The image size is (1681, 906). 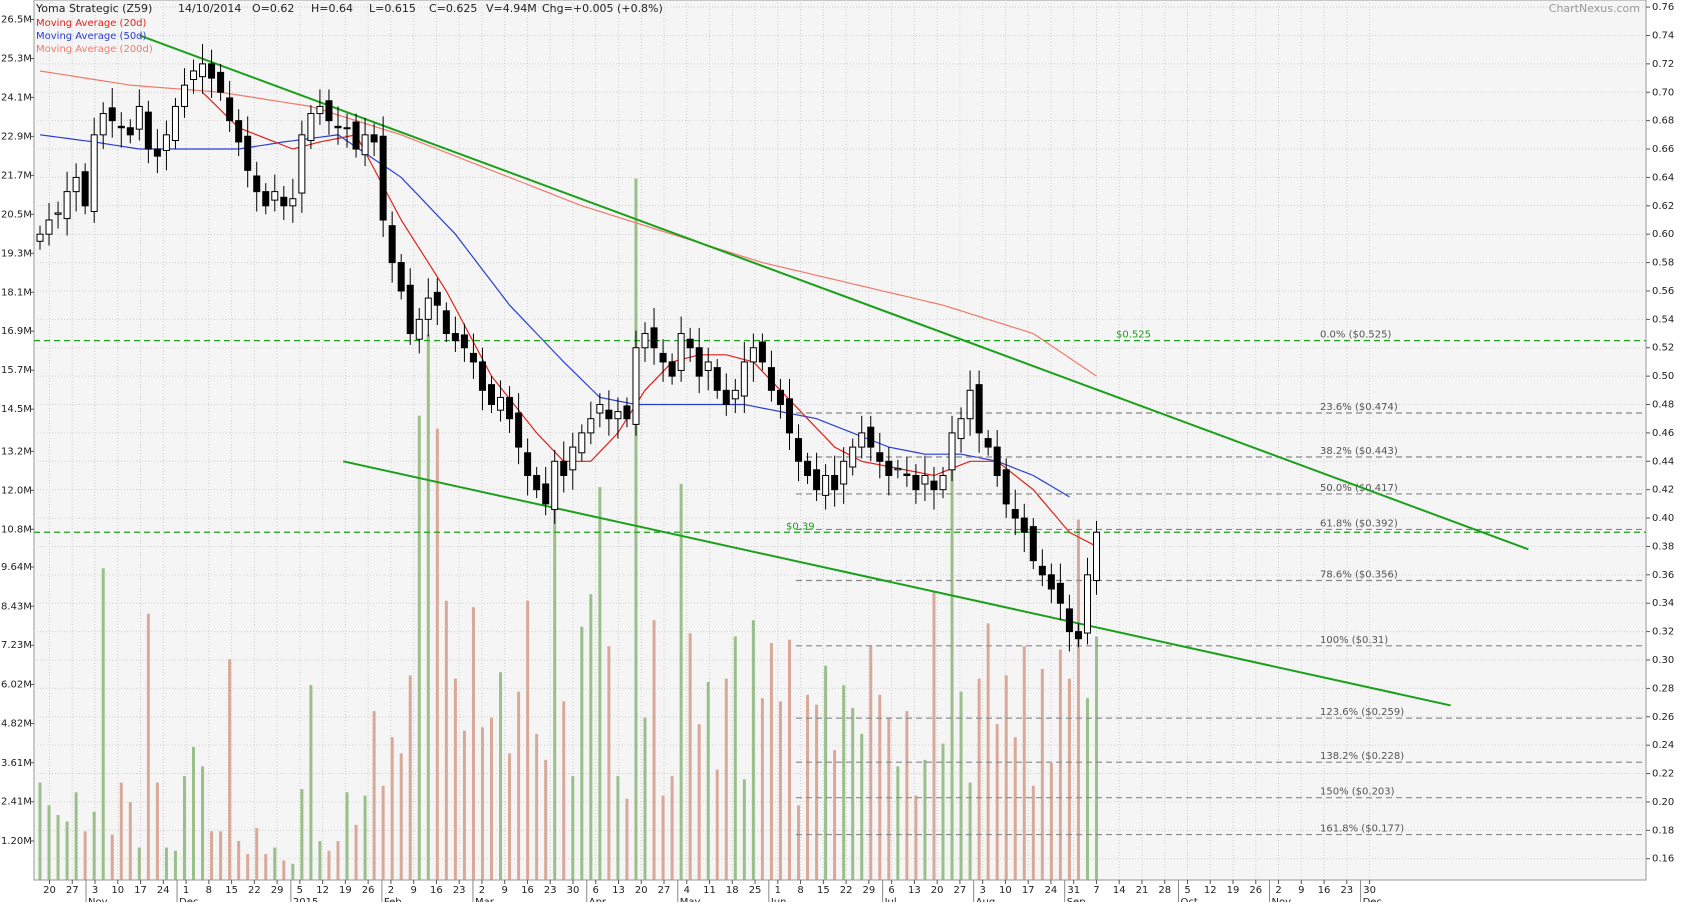 What do you see at coordinates (1354, 640) in the screenshot?
I see `fib-label: 100% ($0.31)` at bounding box center [1354, 640].